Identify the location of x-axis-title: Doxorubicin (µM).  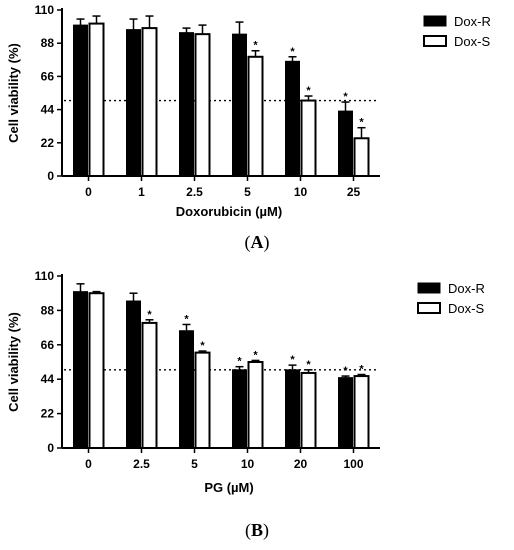
(229, 211).